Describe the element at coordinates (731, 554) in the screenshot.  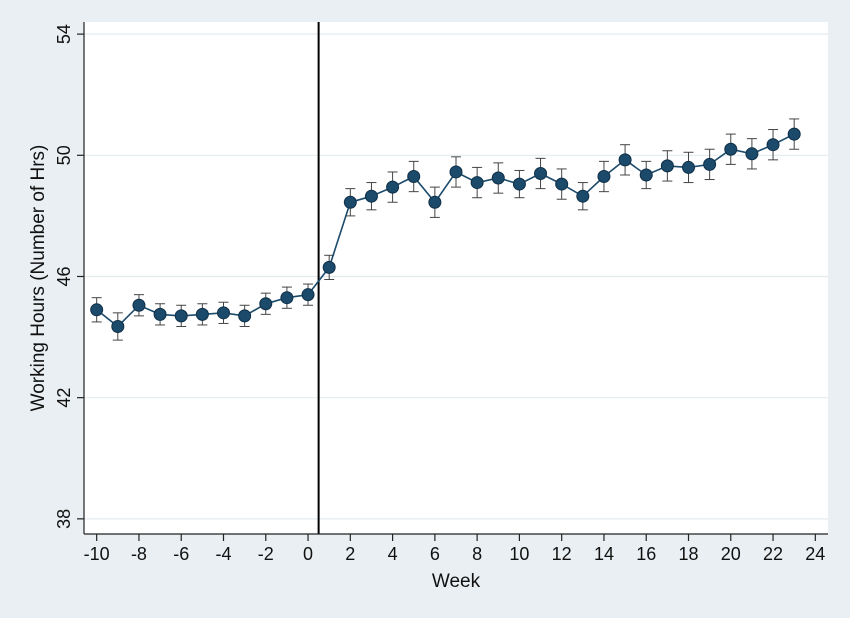
I see `x-tick-label: 20` at that location.